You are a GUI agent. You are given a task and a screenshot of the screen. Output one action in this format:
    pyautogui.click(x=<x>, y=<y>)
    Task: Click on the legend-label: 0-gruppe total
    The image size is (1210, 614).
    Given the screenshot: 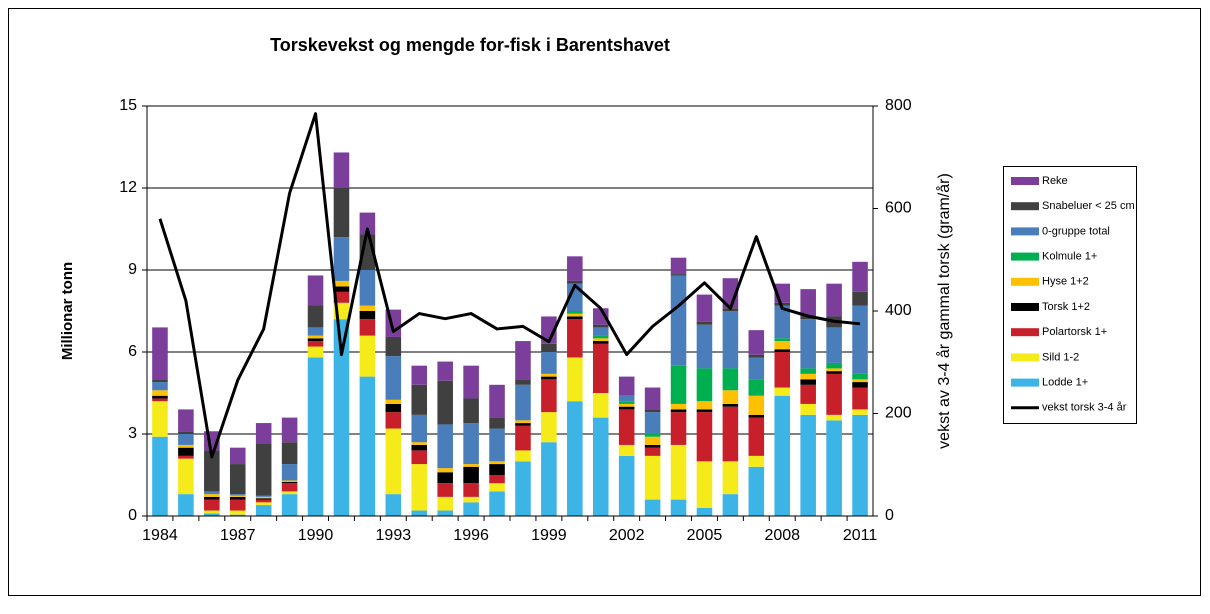 What is the action you would take?
    pyautogui.click(x=1076, y=231)
    